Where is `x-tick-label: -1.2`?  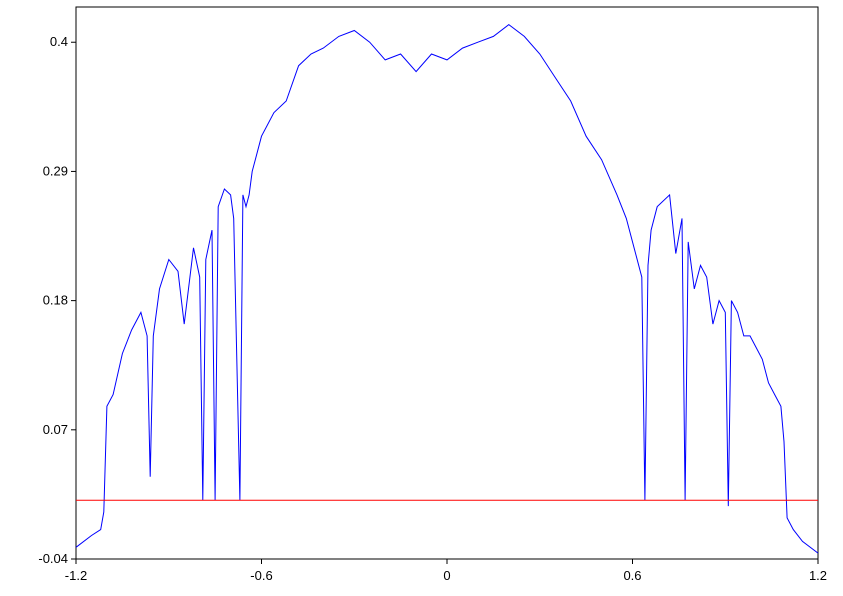 x-tick-label: -1.2 is located at coordinates (76, 575).